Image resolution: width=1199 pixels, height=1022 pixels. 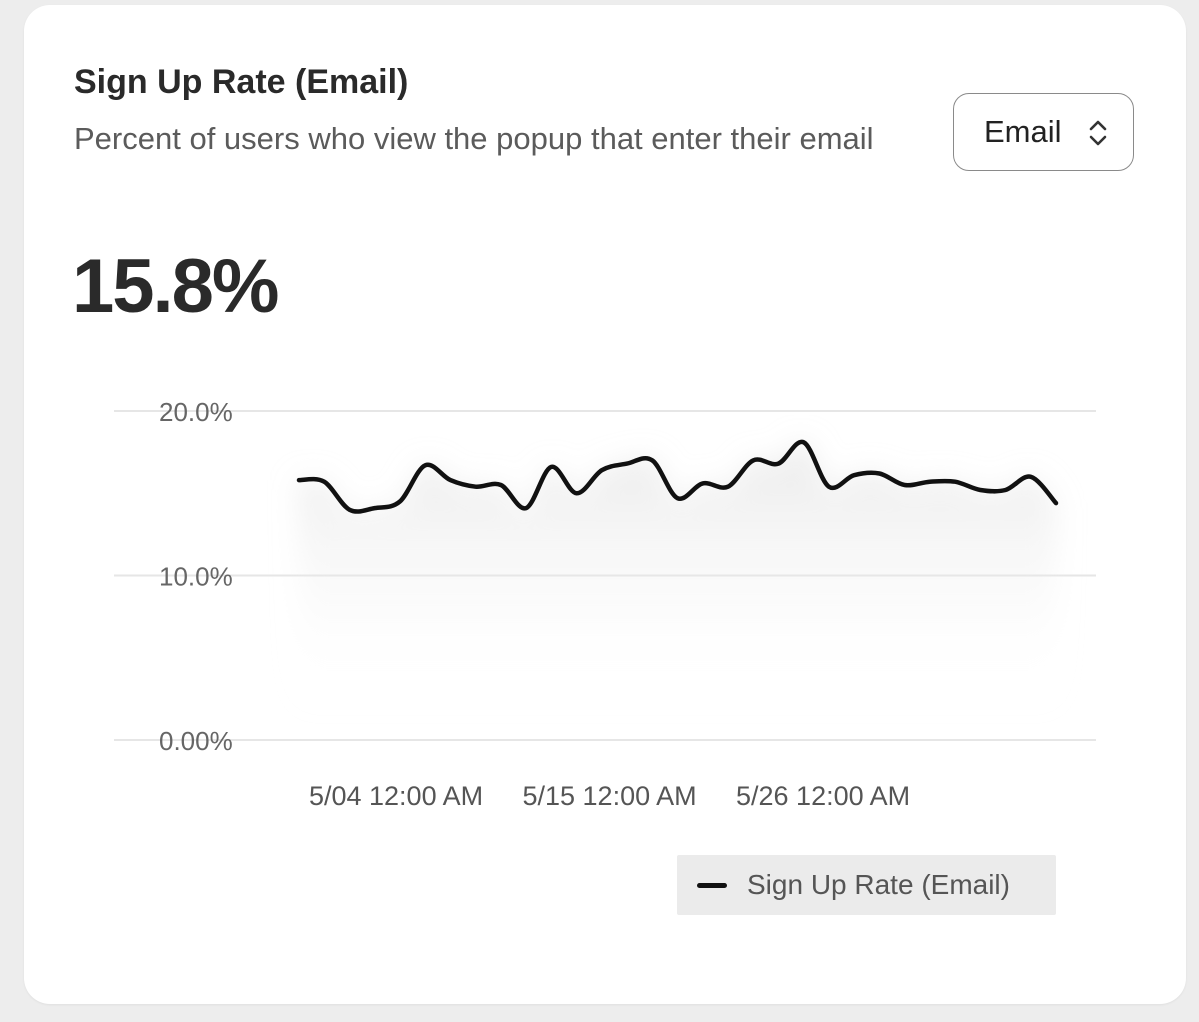 I want to click on card-title: Sign Up Rate (Email), so click(x=241, y=82).